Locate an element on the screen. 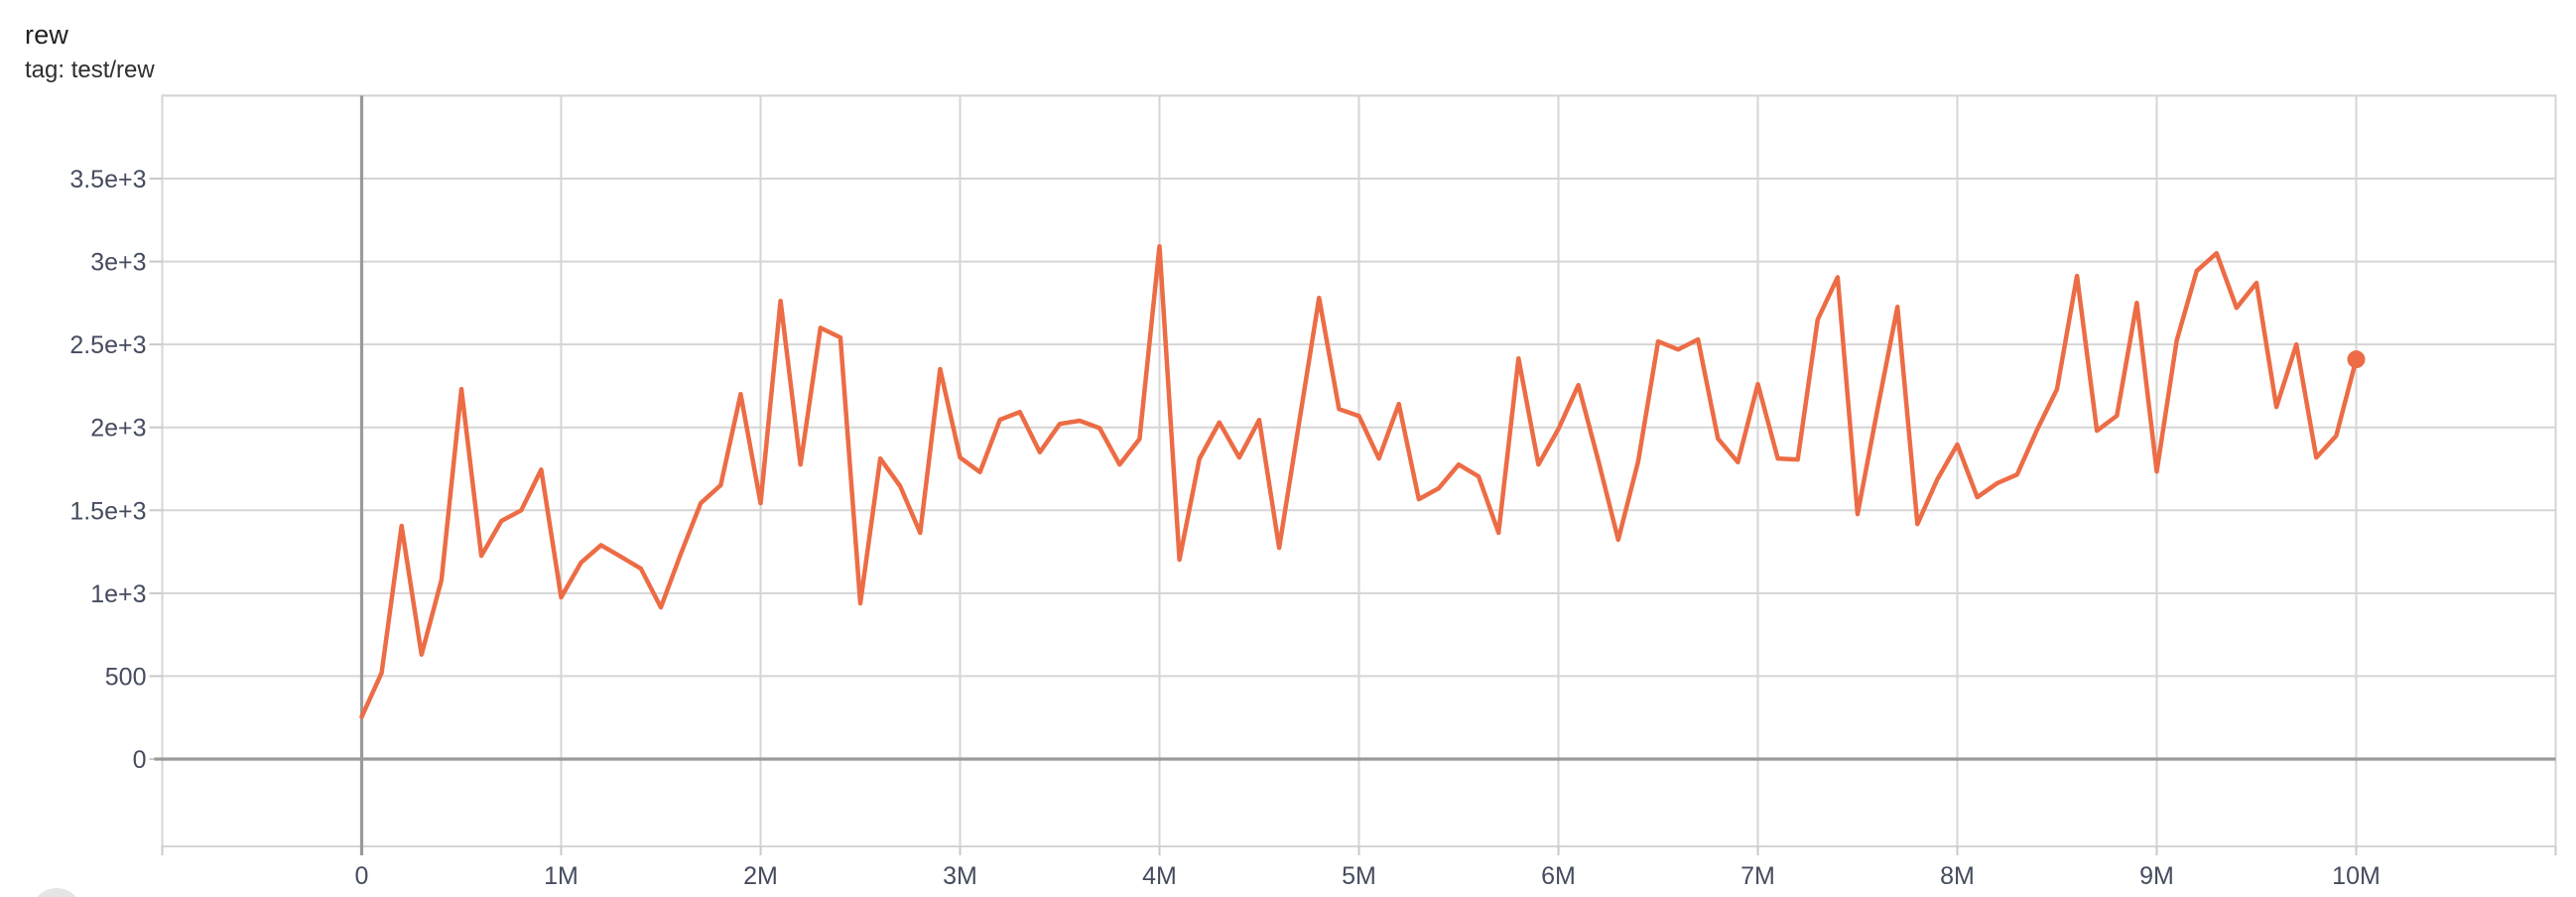 This screenshot has height=897, width=2576. x-tick-label: 8M is located at coordinates (1958, 876).